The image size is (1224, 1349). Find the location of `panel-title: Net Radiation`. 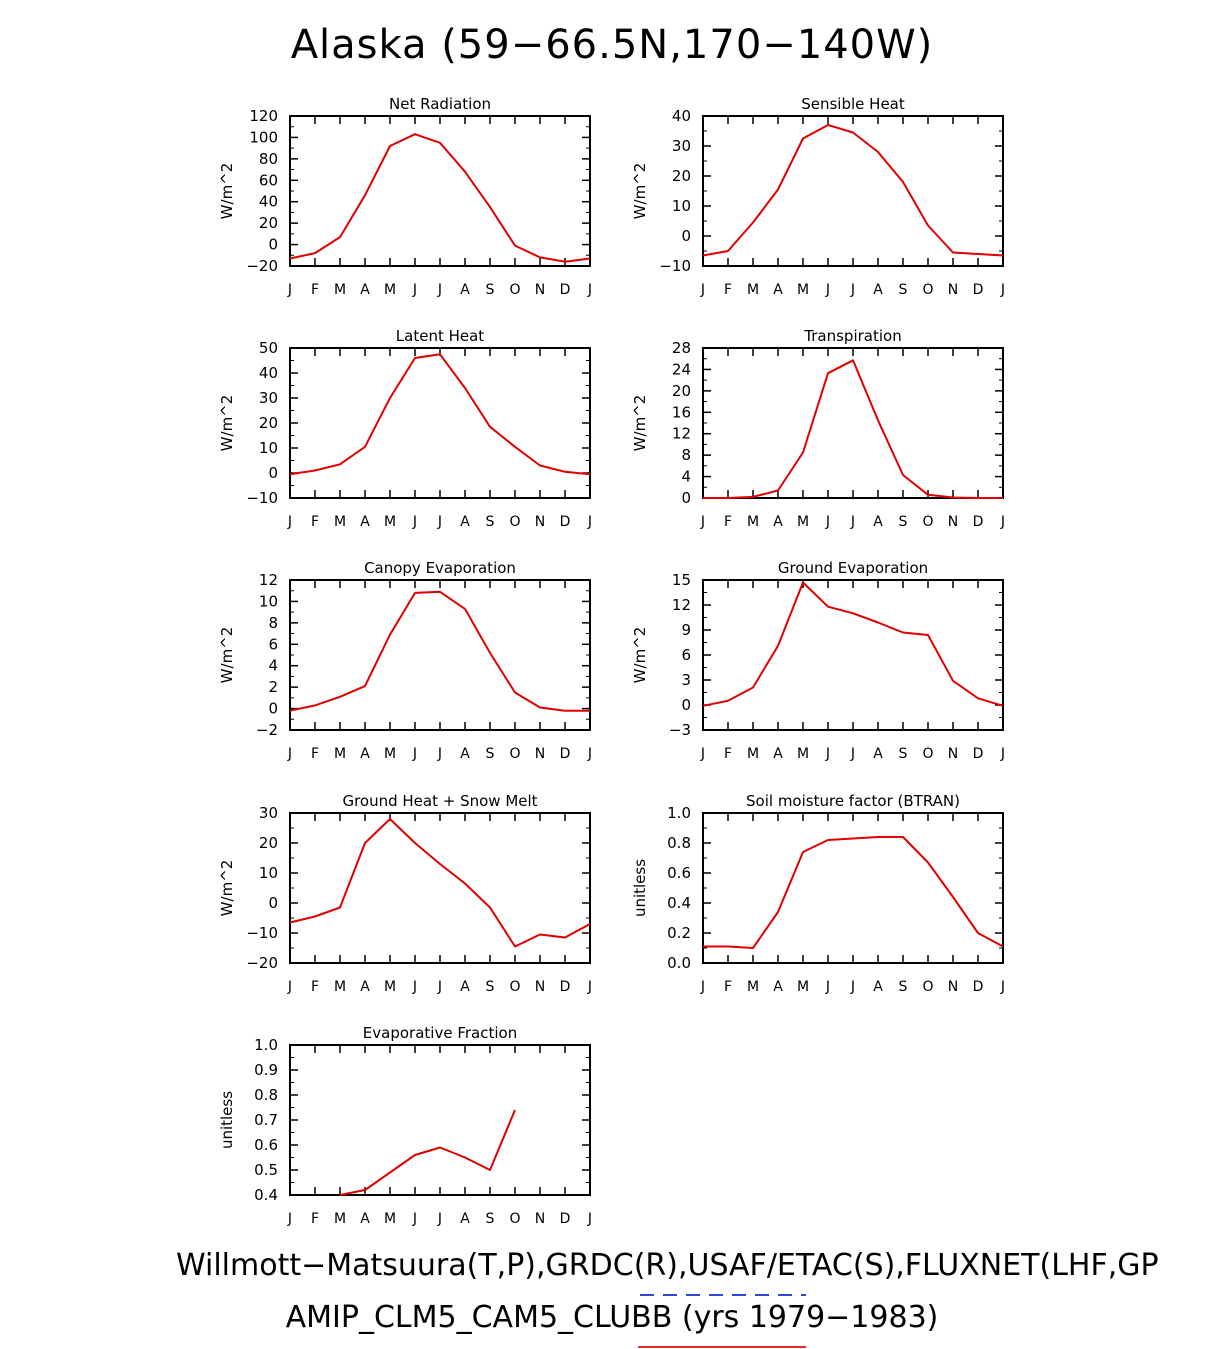

panel-title: Net Radiation is located at coordinates (440, 104).